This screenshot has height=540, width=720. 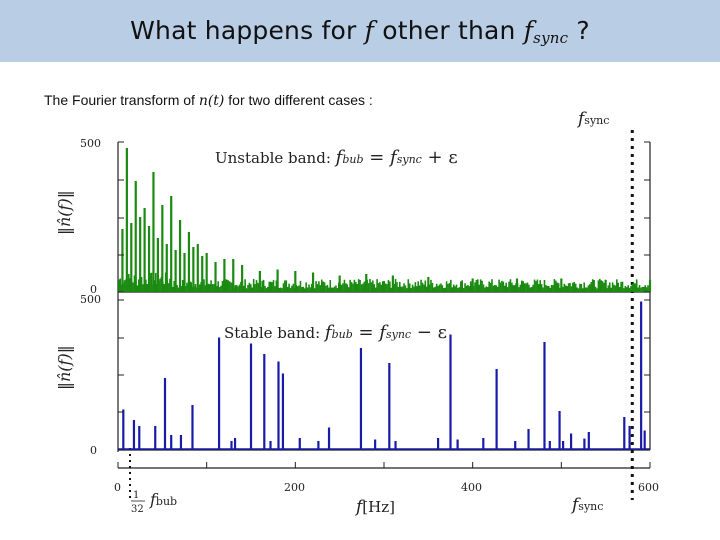 What do you see at coordinates (64, 367) in the screenshot?
I see `ylabel-bottom: ‖n̂(f)‖` at bounding box center [64, 367].